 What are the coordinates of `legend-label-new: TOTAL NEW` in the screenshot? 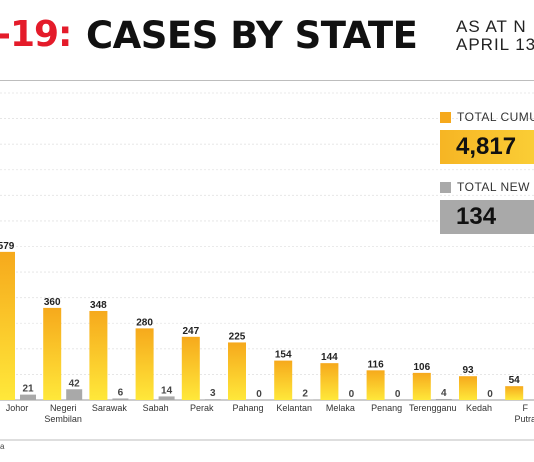 It's located at (493, 187).